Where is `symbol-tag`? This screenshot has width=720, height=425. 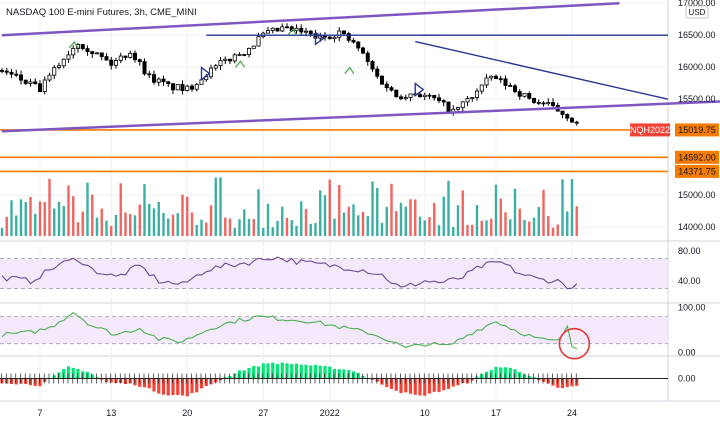
symbol-tag is located at coordinates (650, 130).